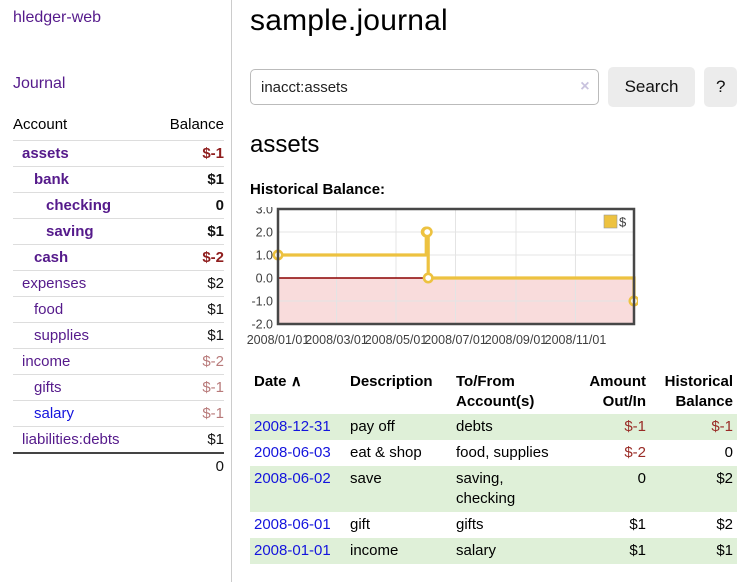 The image size is (742, 582). I want to click on x-axis-tick-label: 2008/05/01, so click(396, 340).